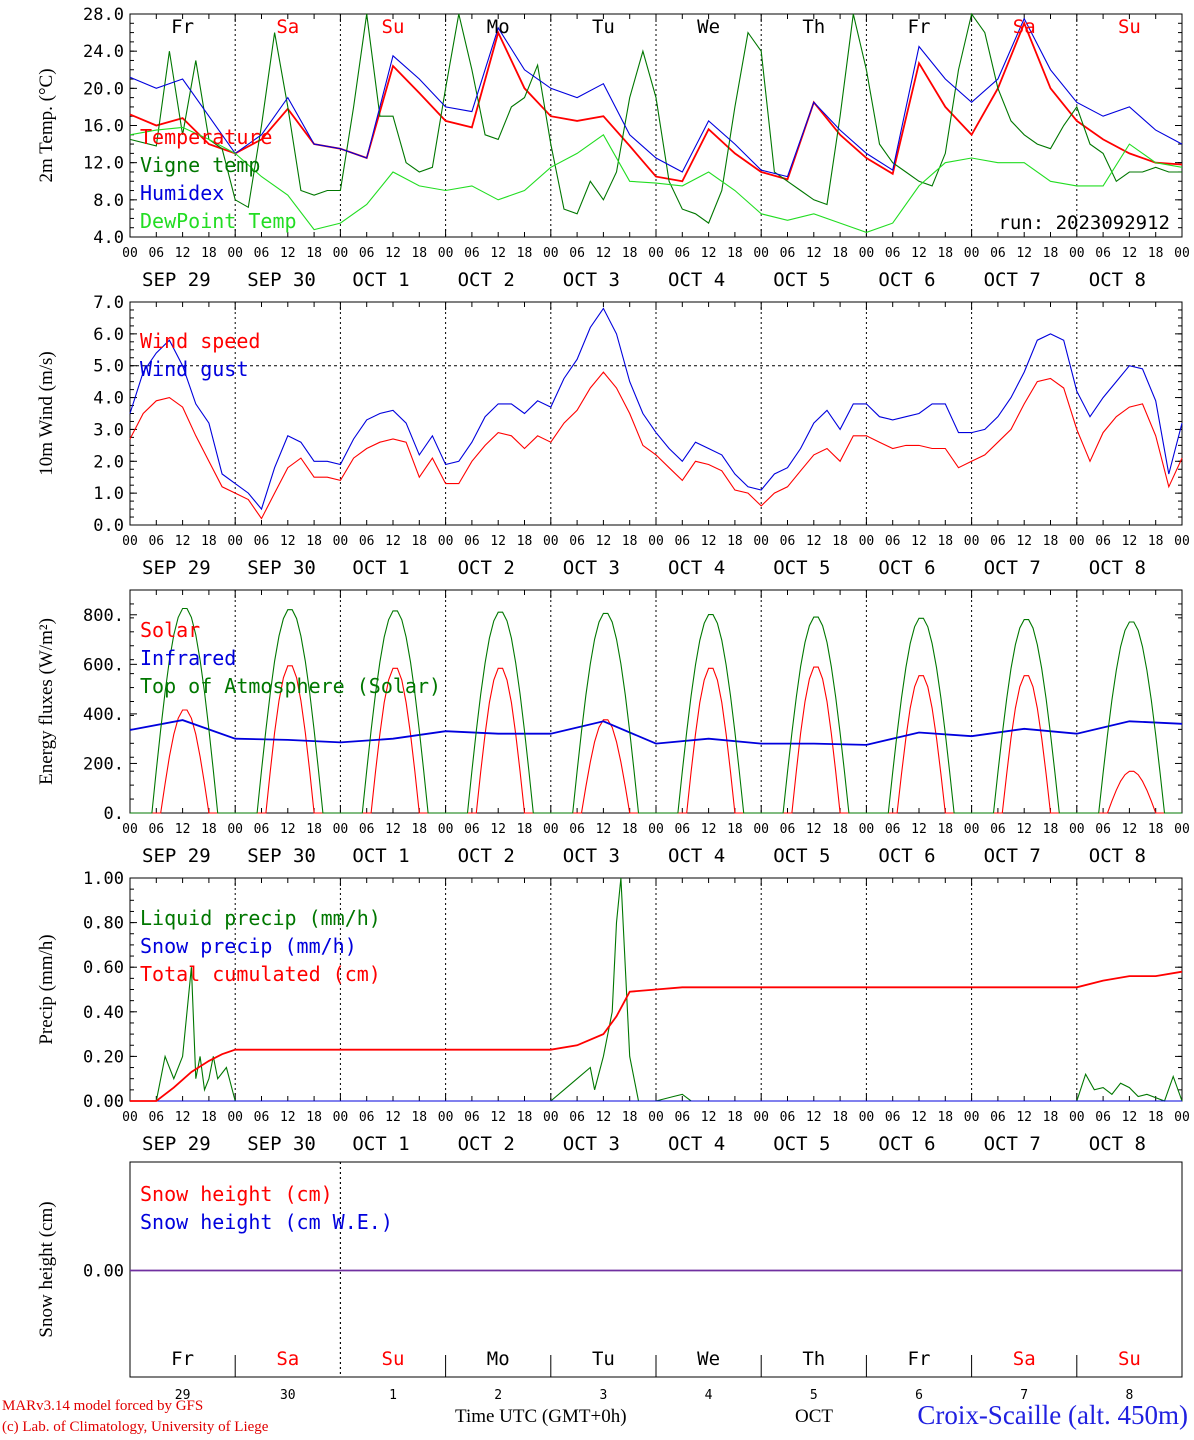 Image resolution: width=1194 pixels, height=1440 pixels. I want to click on weekday-label: We, so click(708, 1359).